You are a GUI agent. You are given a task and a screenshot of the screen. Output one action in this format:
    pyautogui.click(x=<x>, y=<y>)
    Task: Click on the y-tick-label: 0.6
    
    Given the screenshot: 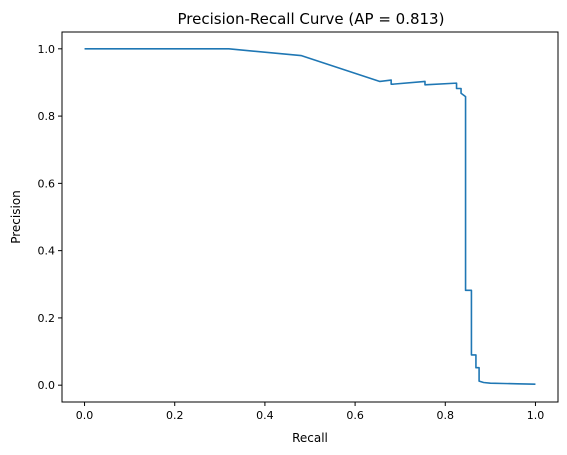 What is the action you would take?
    pyautogui.click(x=47, y=183)
    